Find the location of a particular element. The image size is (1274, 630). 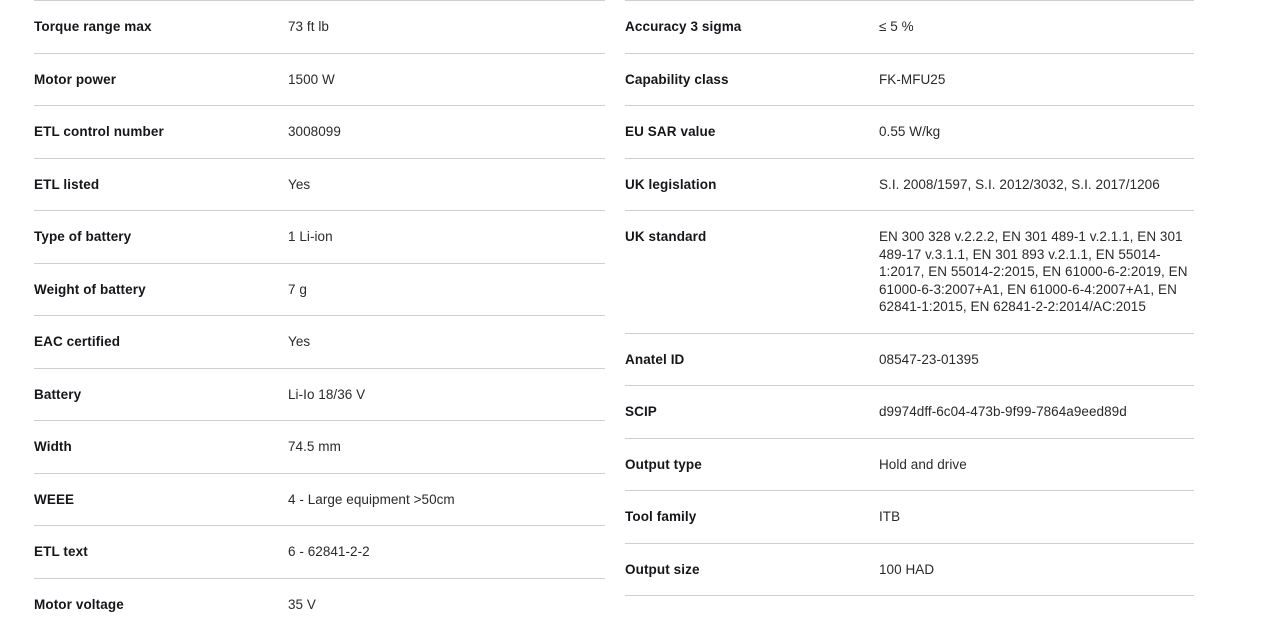

spec-row: Torque range max 73 ft lb is located at coordinates (319, 26).